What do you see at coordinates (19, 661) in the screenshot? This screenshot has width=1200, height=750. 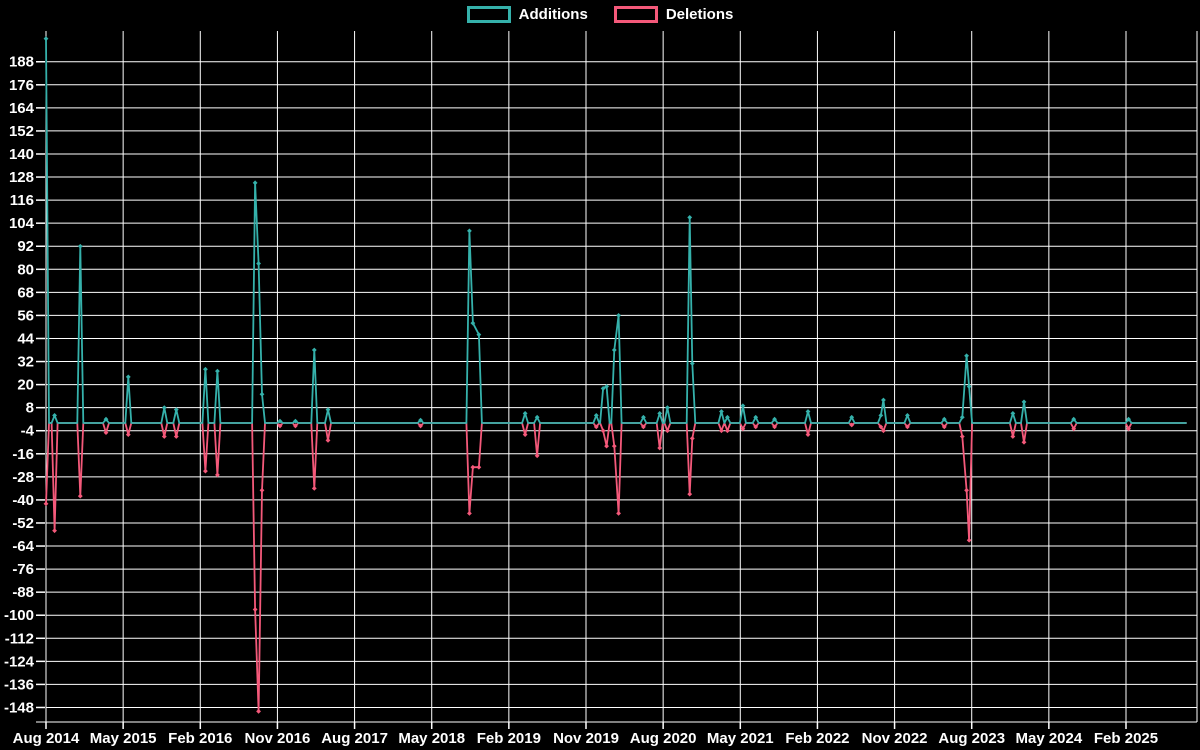 I see `svg-text: -124` at bounding box center [19, 661].